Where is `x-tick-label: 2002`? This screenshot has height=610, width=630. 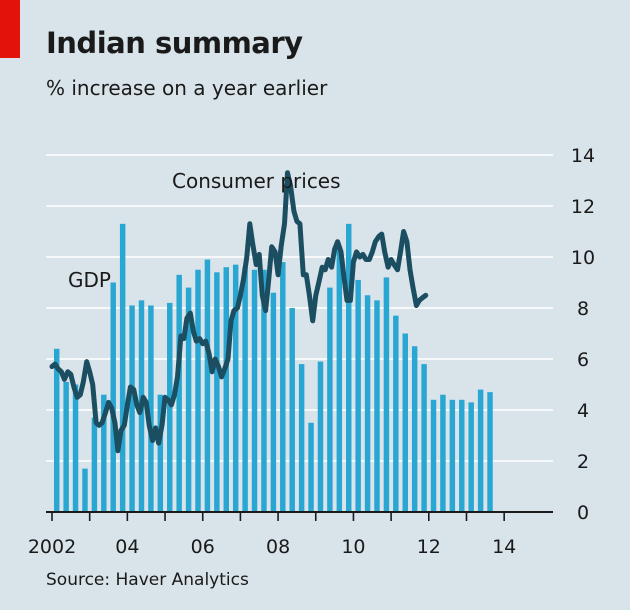 x-tick-label: 2002 is located at coordinates (52, 547).